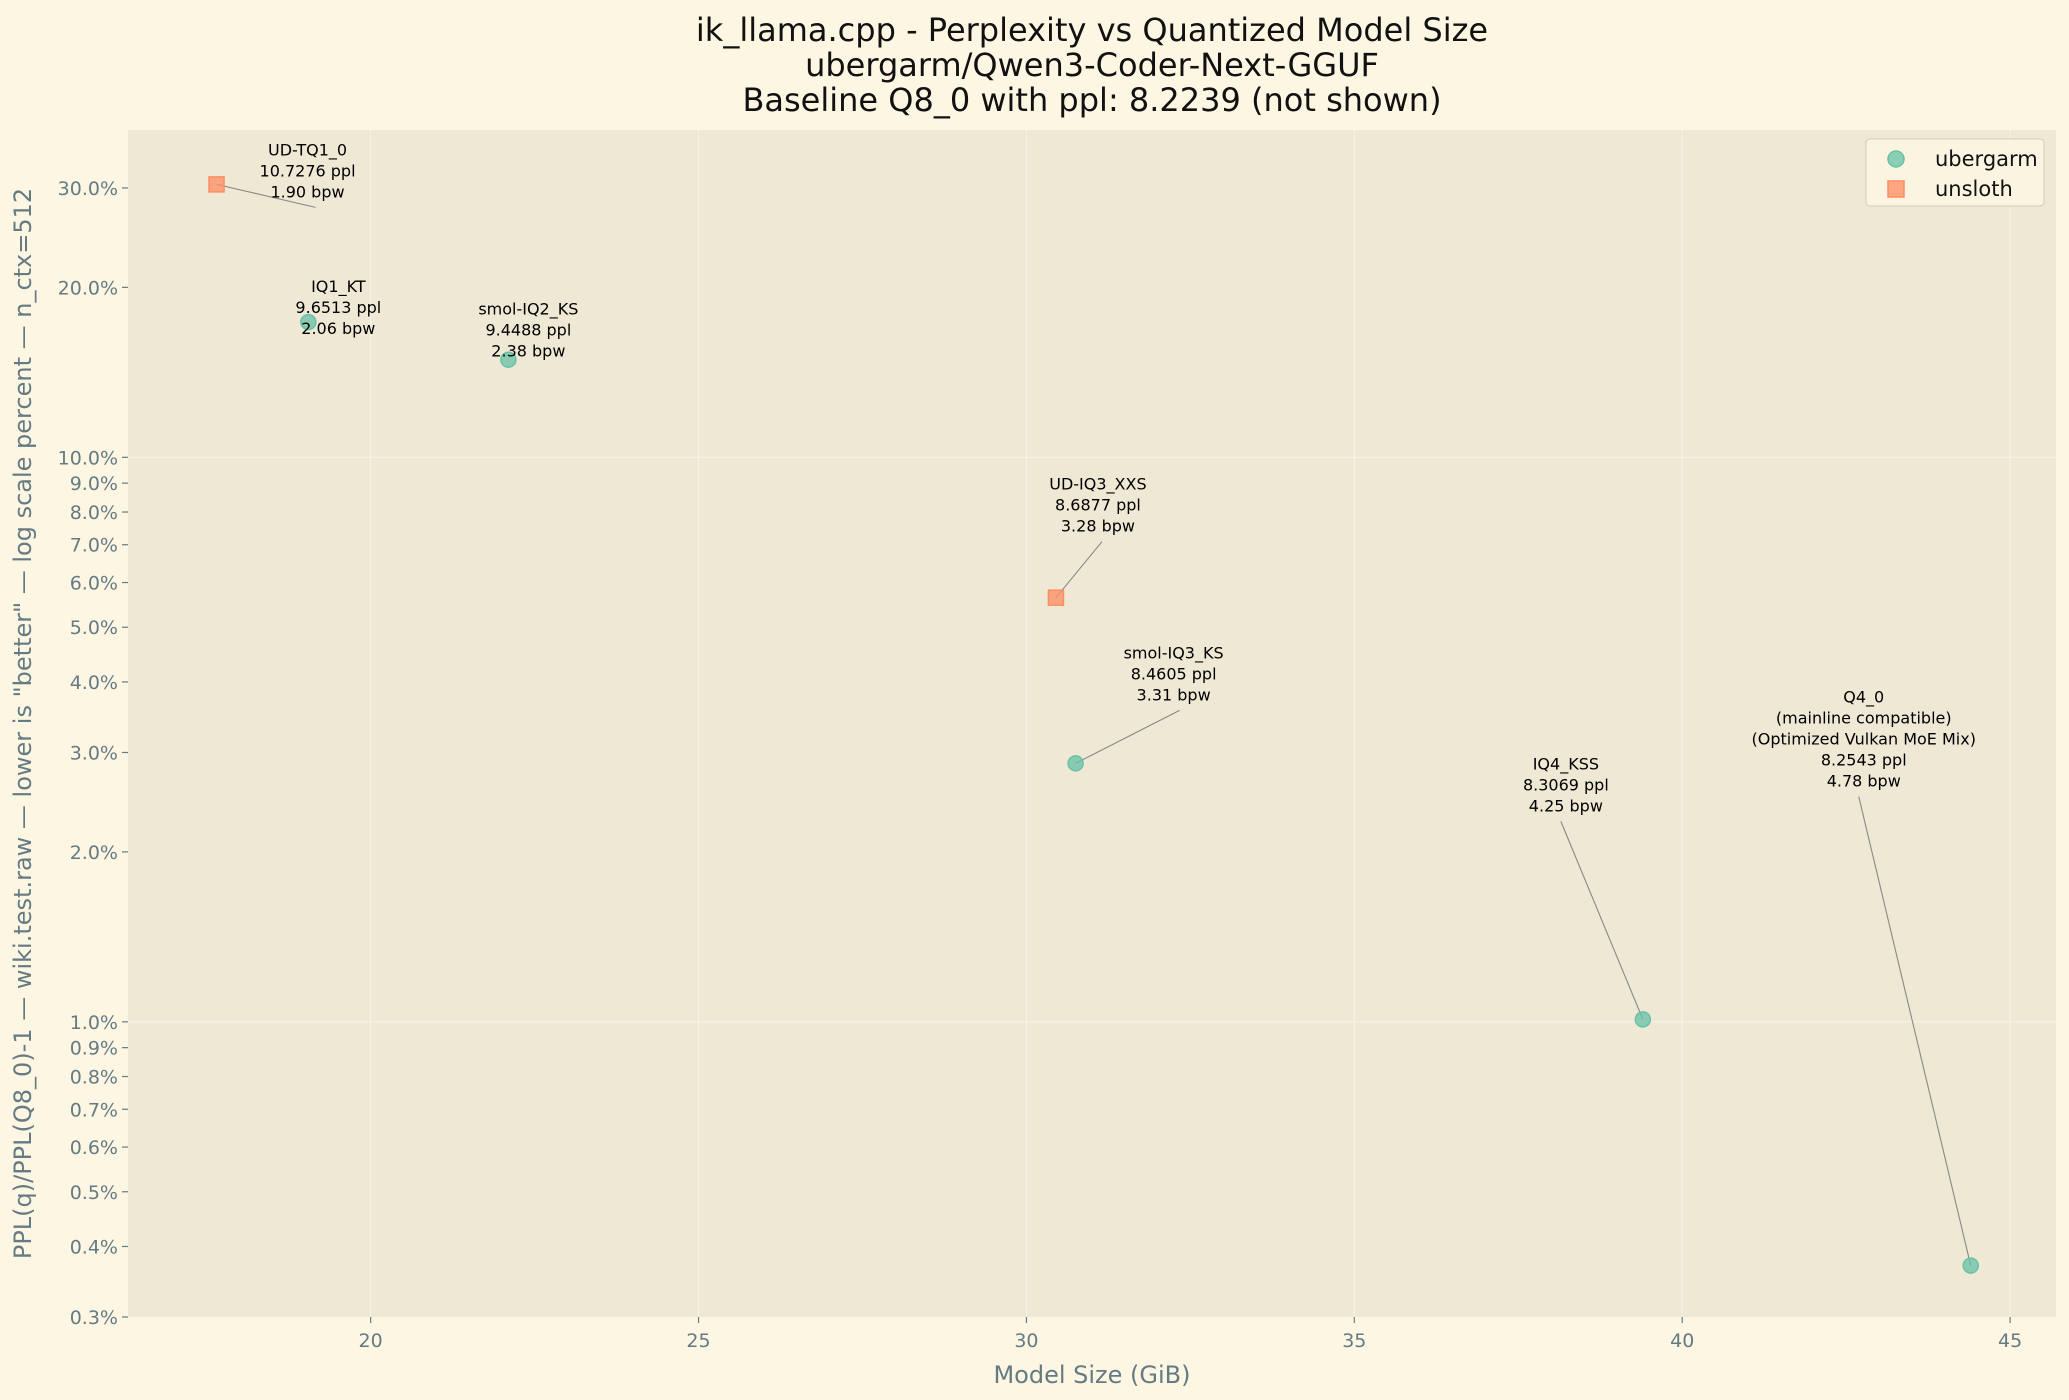 The width and height of the screenshot is (2069, 1400). Describe the element at coordinates (94, 484) in the screenshot. I see `y-tick-label: 9.0%` at that location.